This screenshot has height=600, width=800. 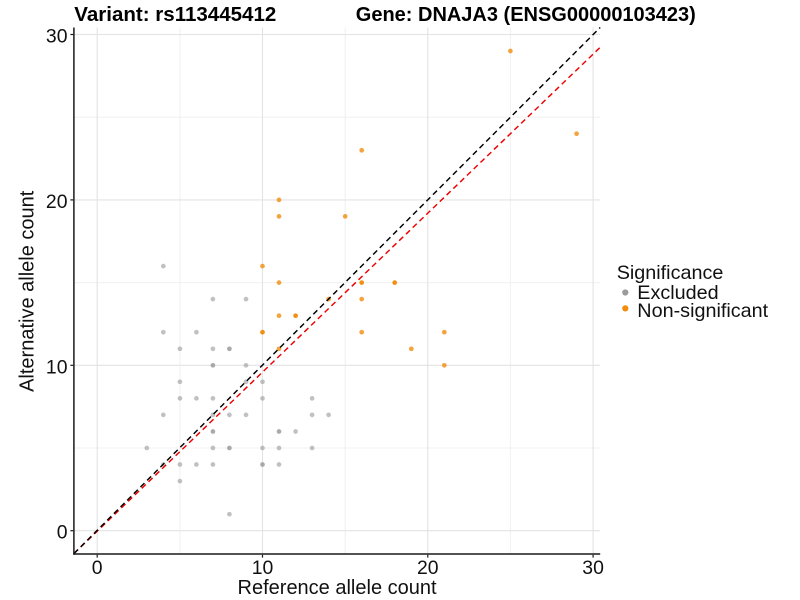 I want to click on svg-text: Non-significant, so click(x=702, y=311).